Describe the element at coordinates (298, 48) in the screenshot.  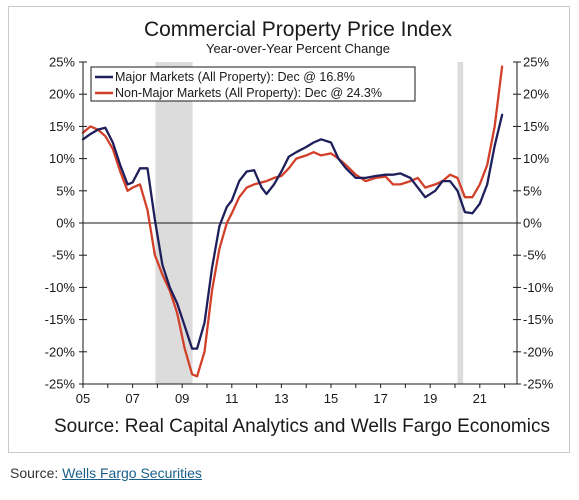
I see `chart-subtitle: Year-over-Year Percent Change` at that location.